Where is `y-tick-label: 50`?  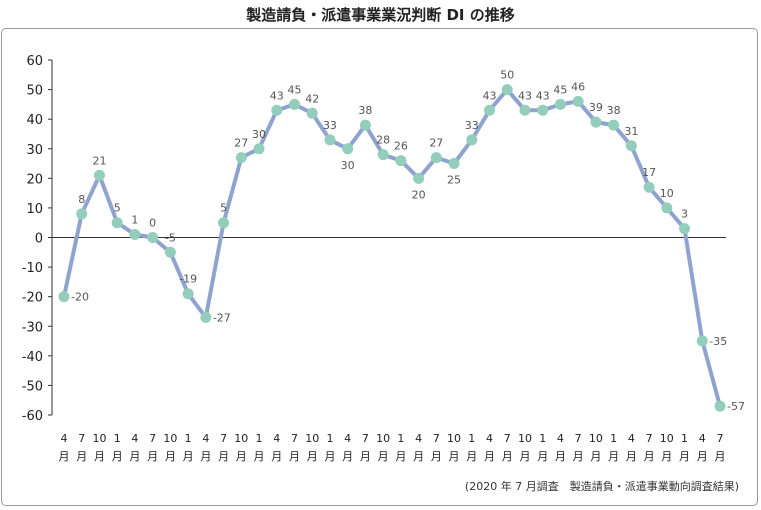
y-tick-label: 50 is located at coordinates (34, 91).